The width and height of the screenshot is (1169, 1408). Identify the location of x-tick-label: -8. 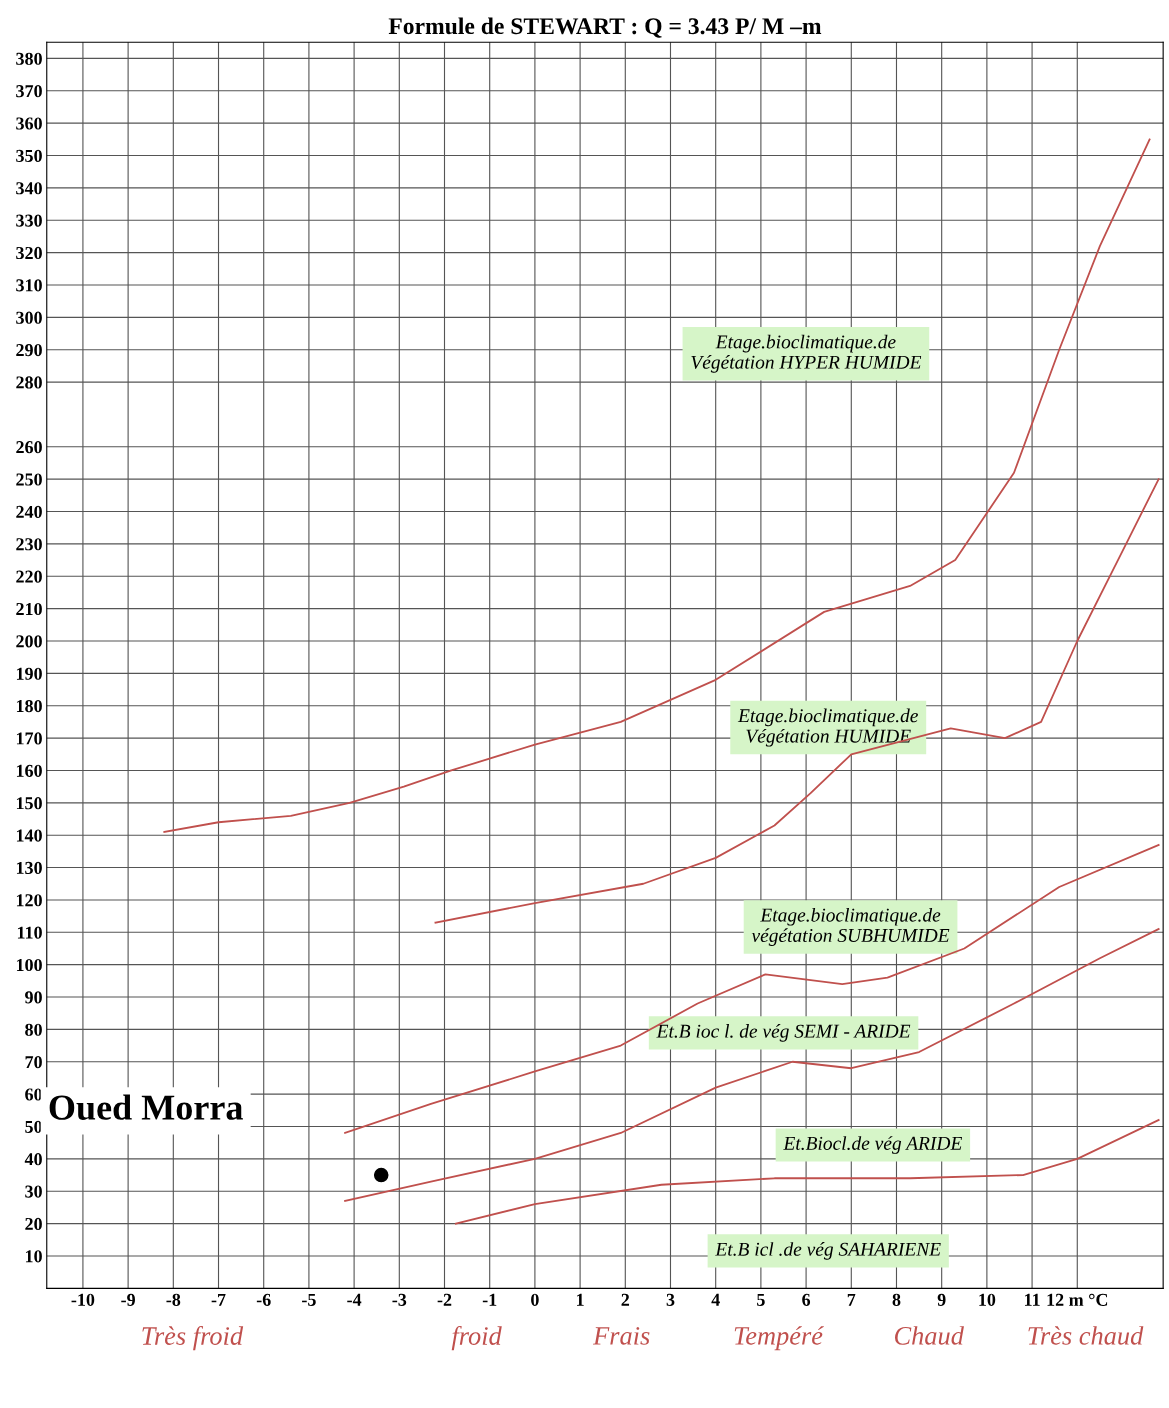
(173, 1299).